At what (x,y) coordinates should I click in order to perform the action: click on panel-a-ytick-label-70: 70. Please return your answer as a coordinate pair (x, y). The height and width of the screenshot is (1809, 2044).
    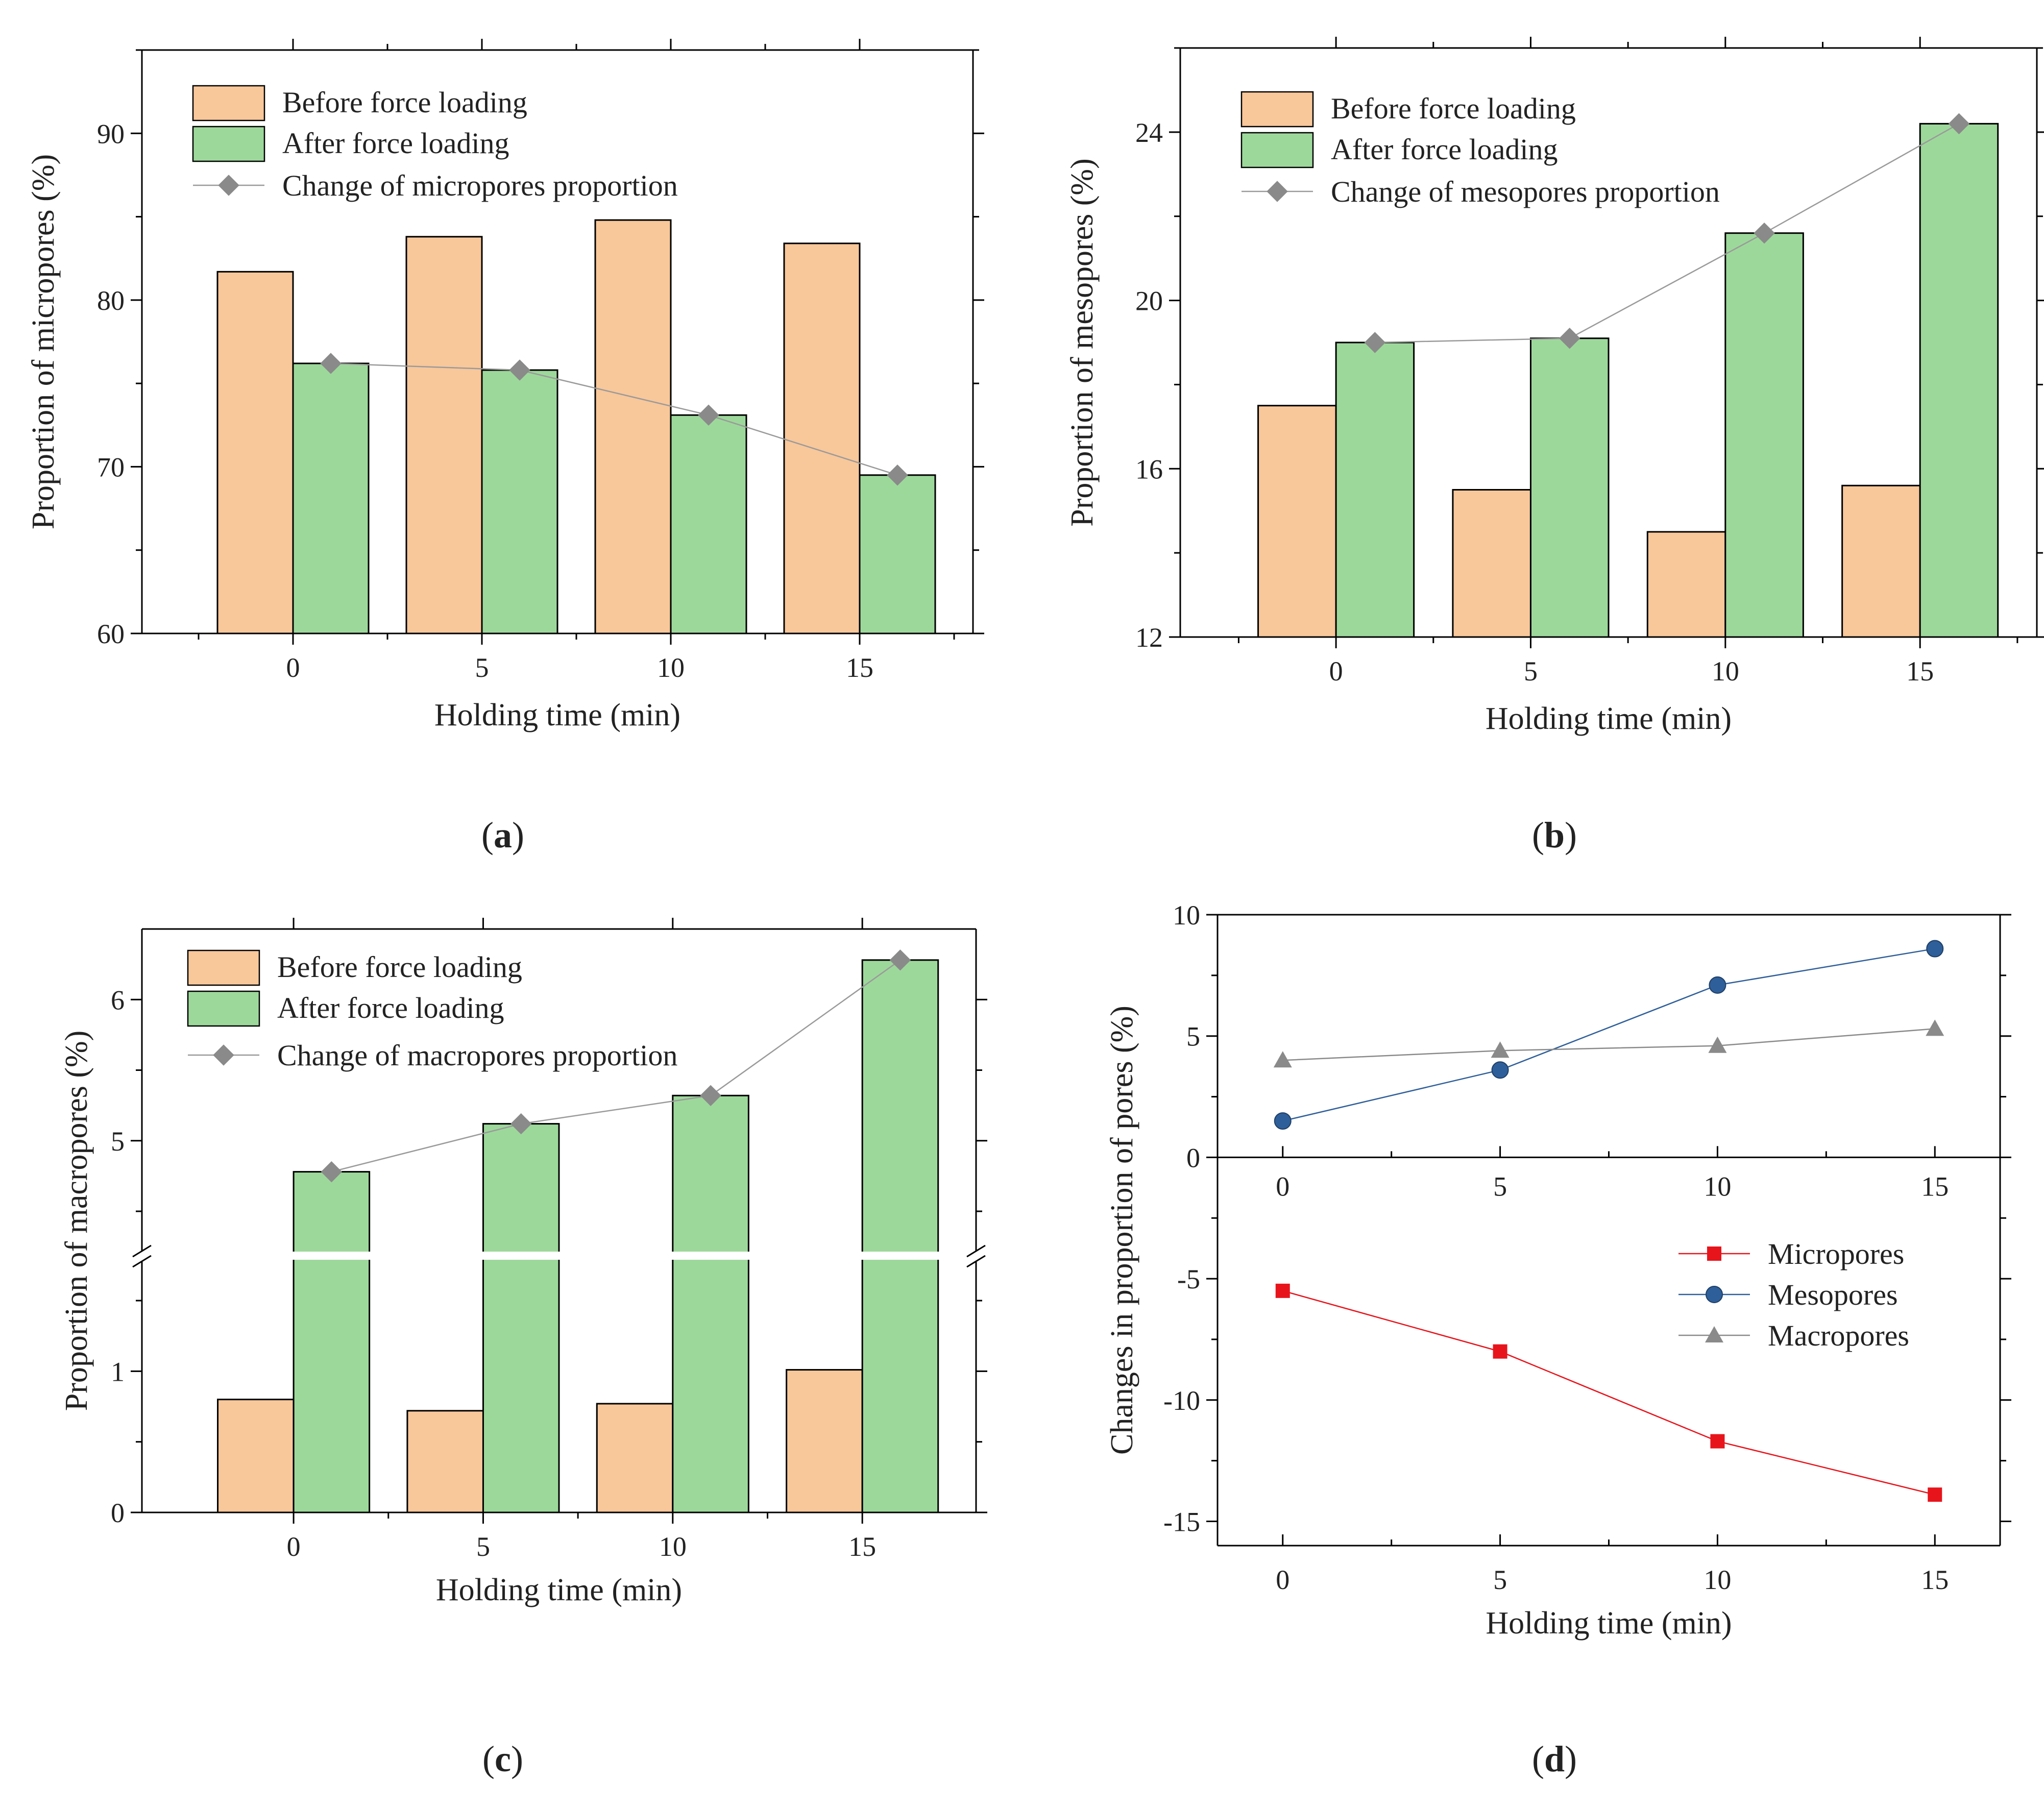
    Looking at the image, I should click on (111, 467).